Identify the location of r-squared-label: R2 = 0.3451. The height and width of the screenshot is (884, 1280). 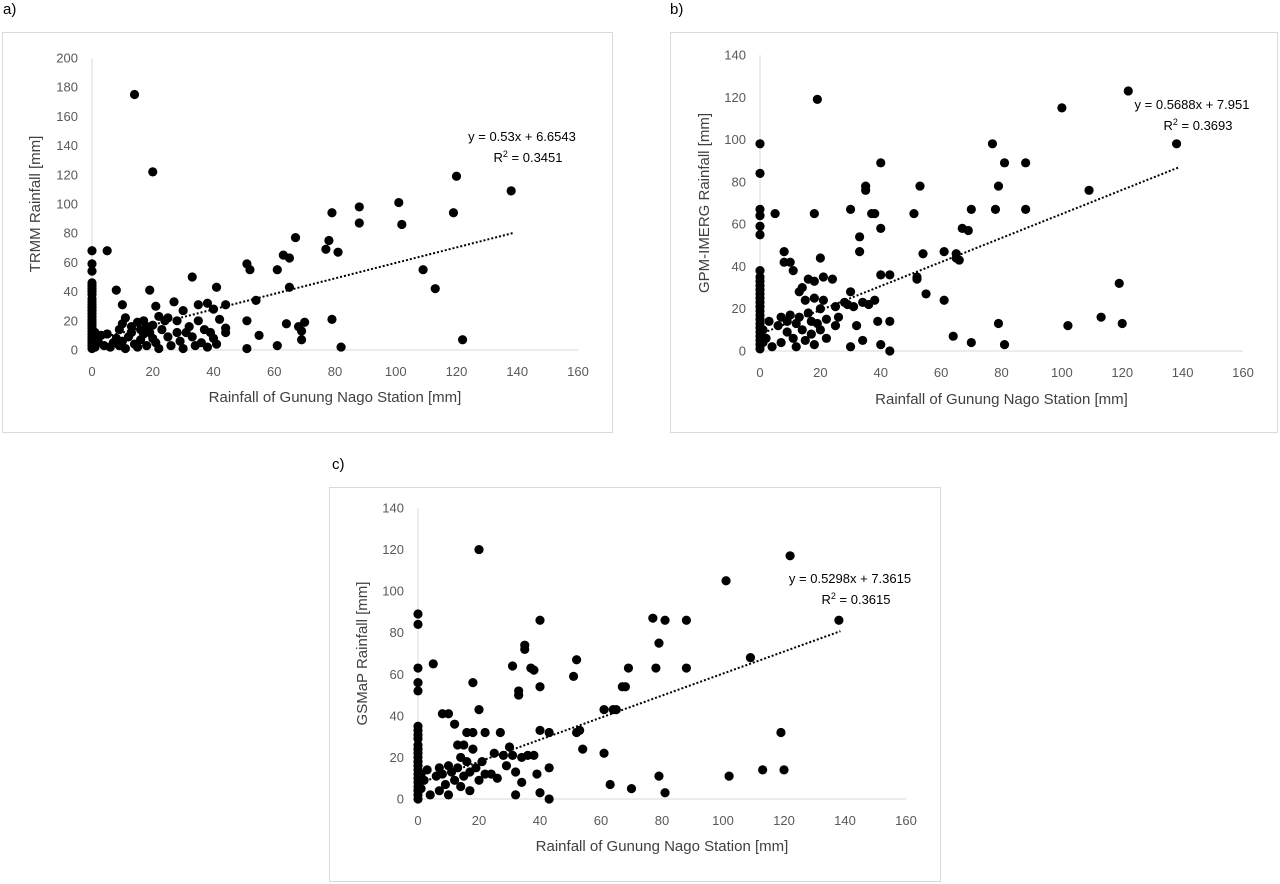
(528, 157).